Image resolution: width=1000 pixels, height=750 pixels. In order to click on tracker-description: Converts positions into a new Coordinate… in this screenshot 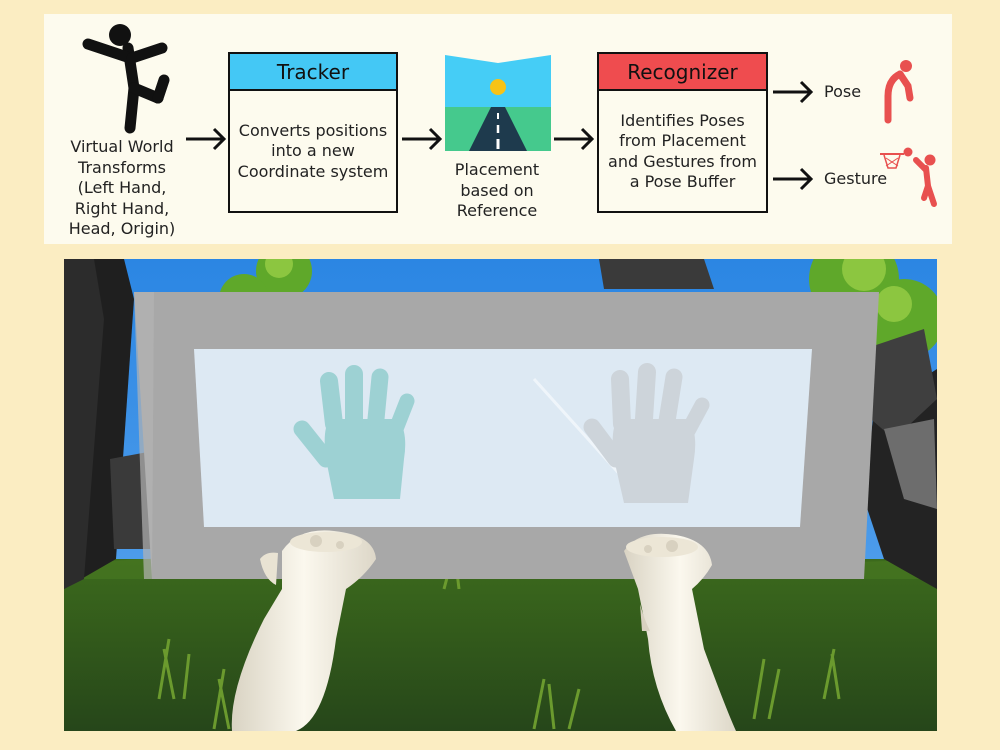, I will do `click(313, 150)`.